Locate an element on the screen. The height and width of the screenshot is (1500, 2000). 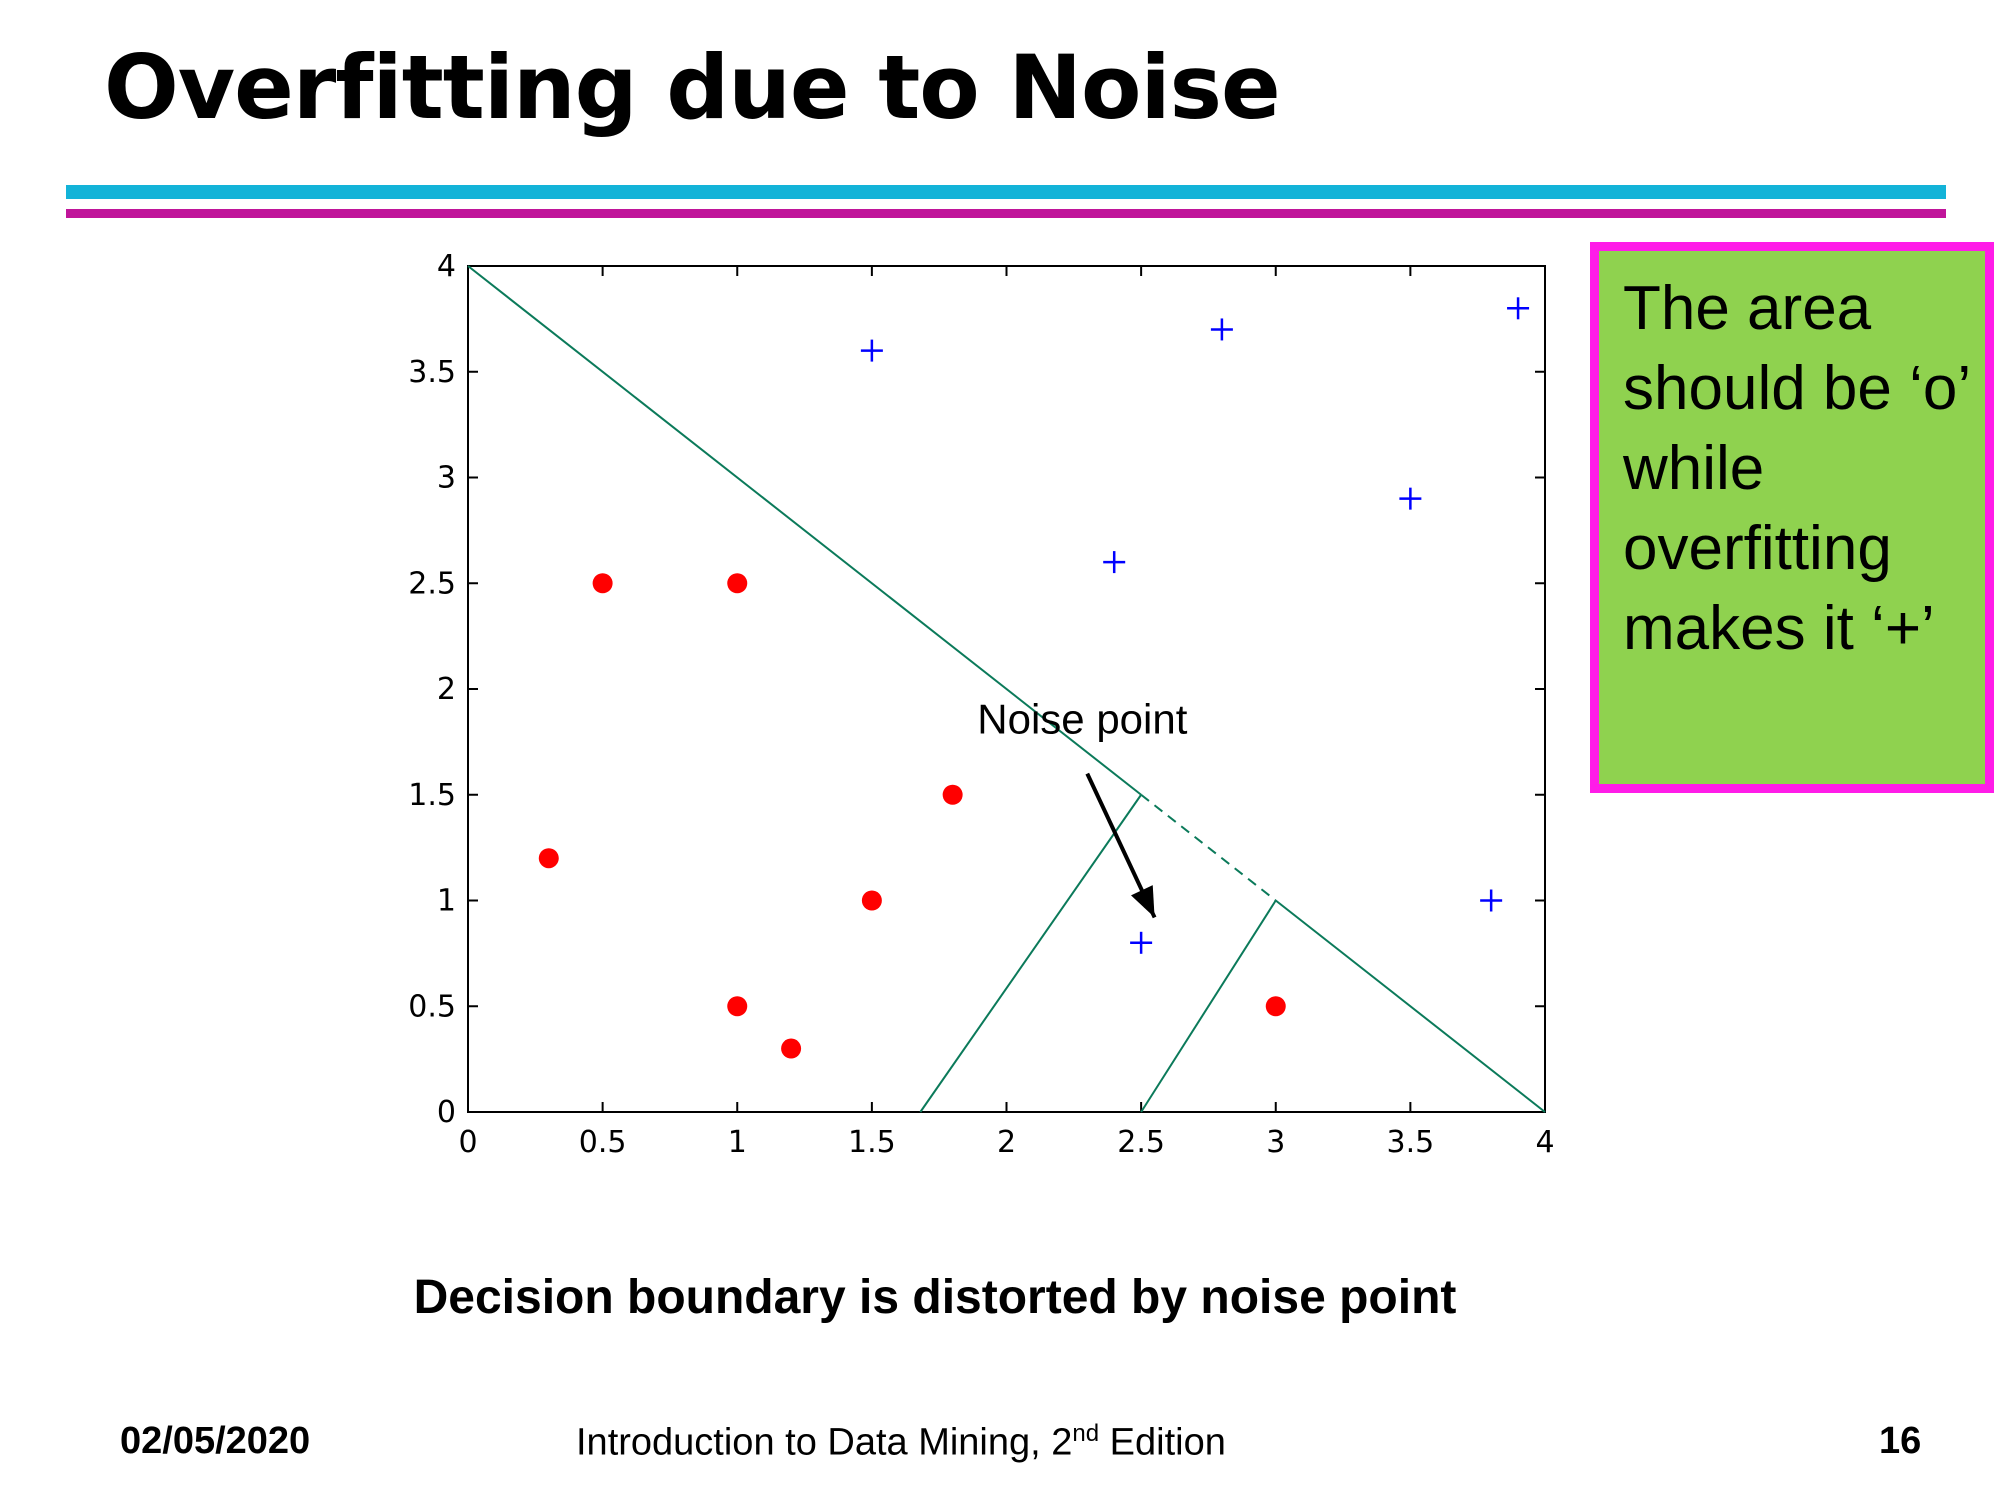
y-tick-label: 4 is located at coordinates (446, 266).